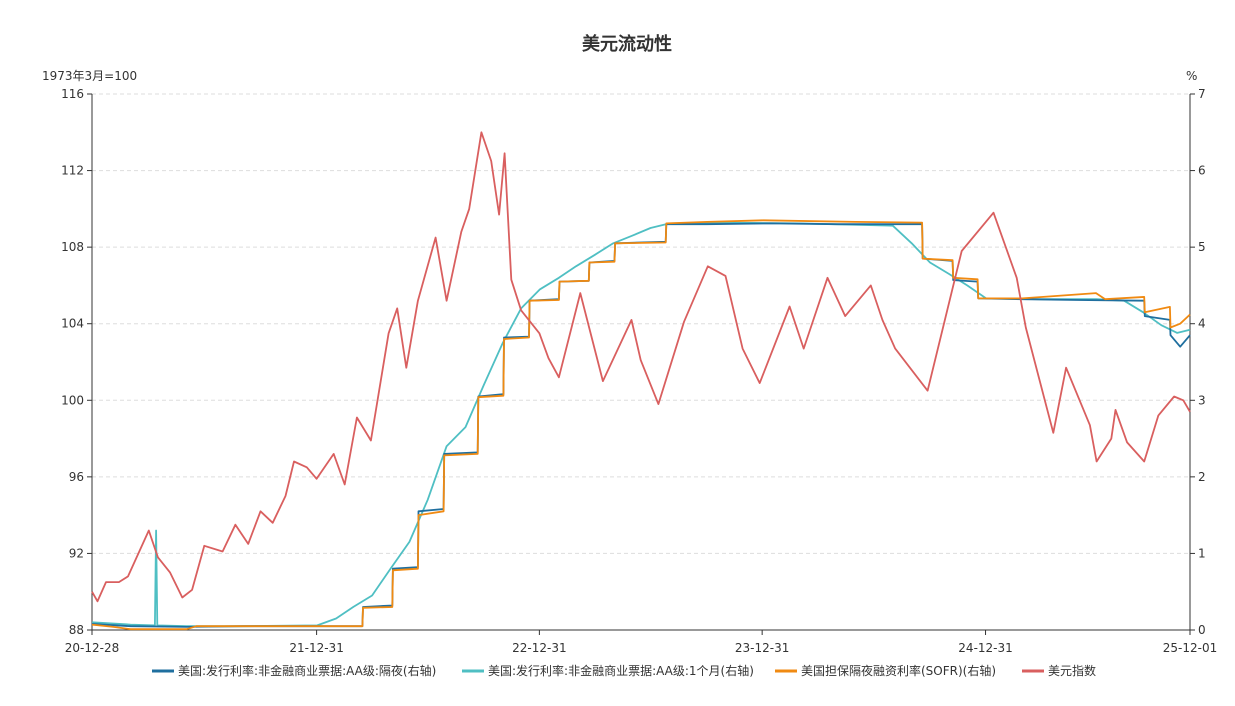 The width and height of the screenshot is (1235, 706). I want to click on right-axis-unit: %, so click(1191, 76).